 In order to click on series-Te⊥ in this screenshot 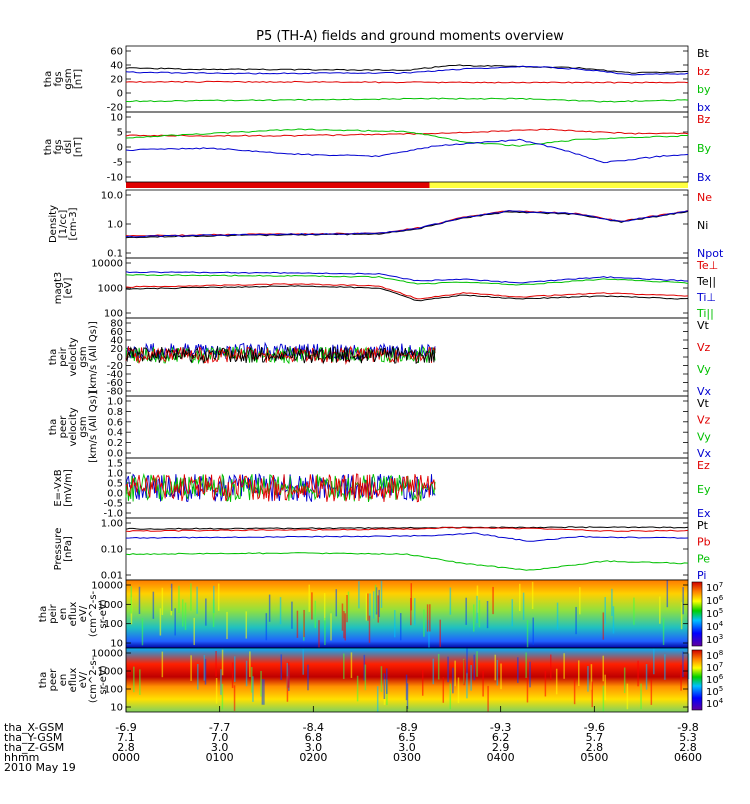, I will do `click(407, 291)`.